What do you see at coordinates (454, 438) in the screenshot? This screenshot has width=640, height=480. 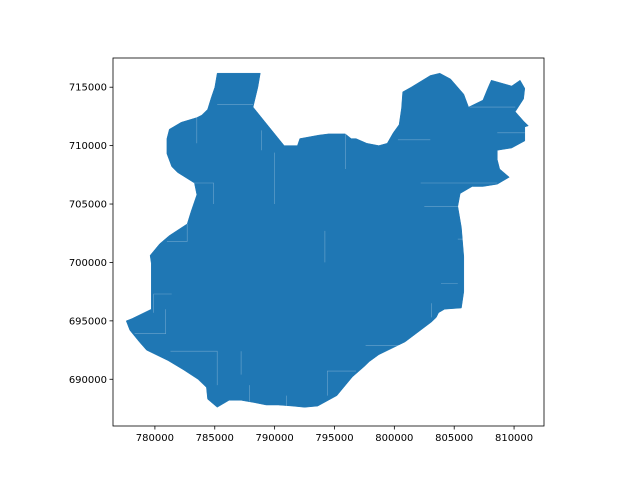 I see `x-tick-label: 805000` at bounding box center [454, 438].